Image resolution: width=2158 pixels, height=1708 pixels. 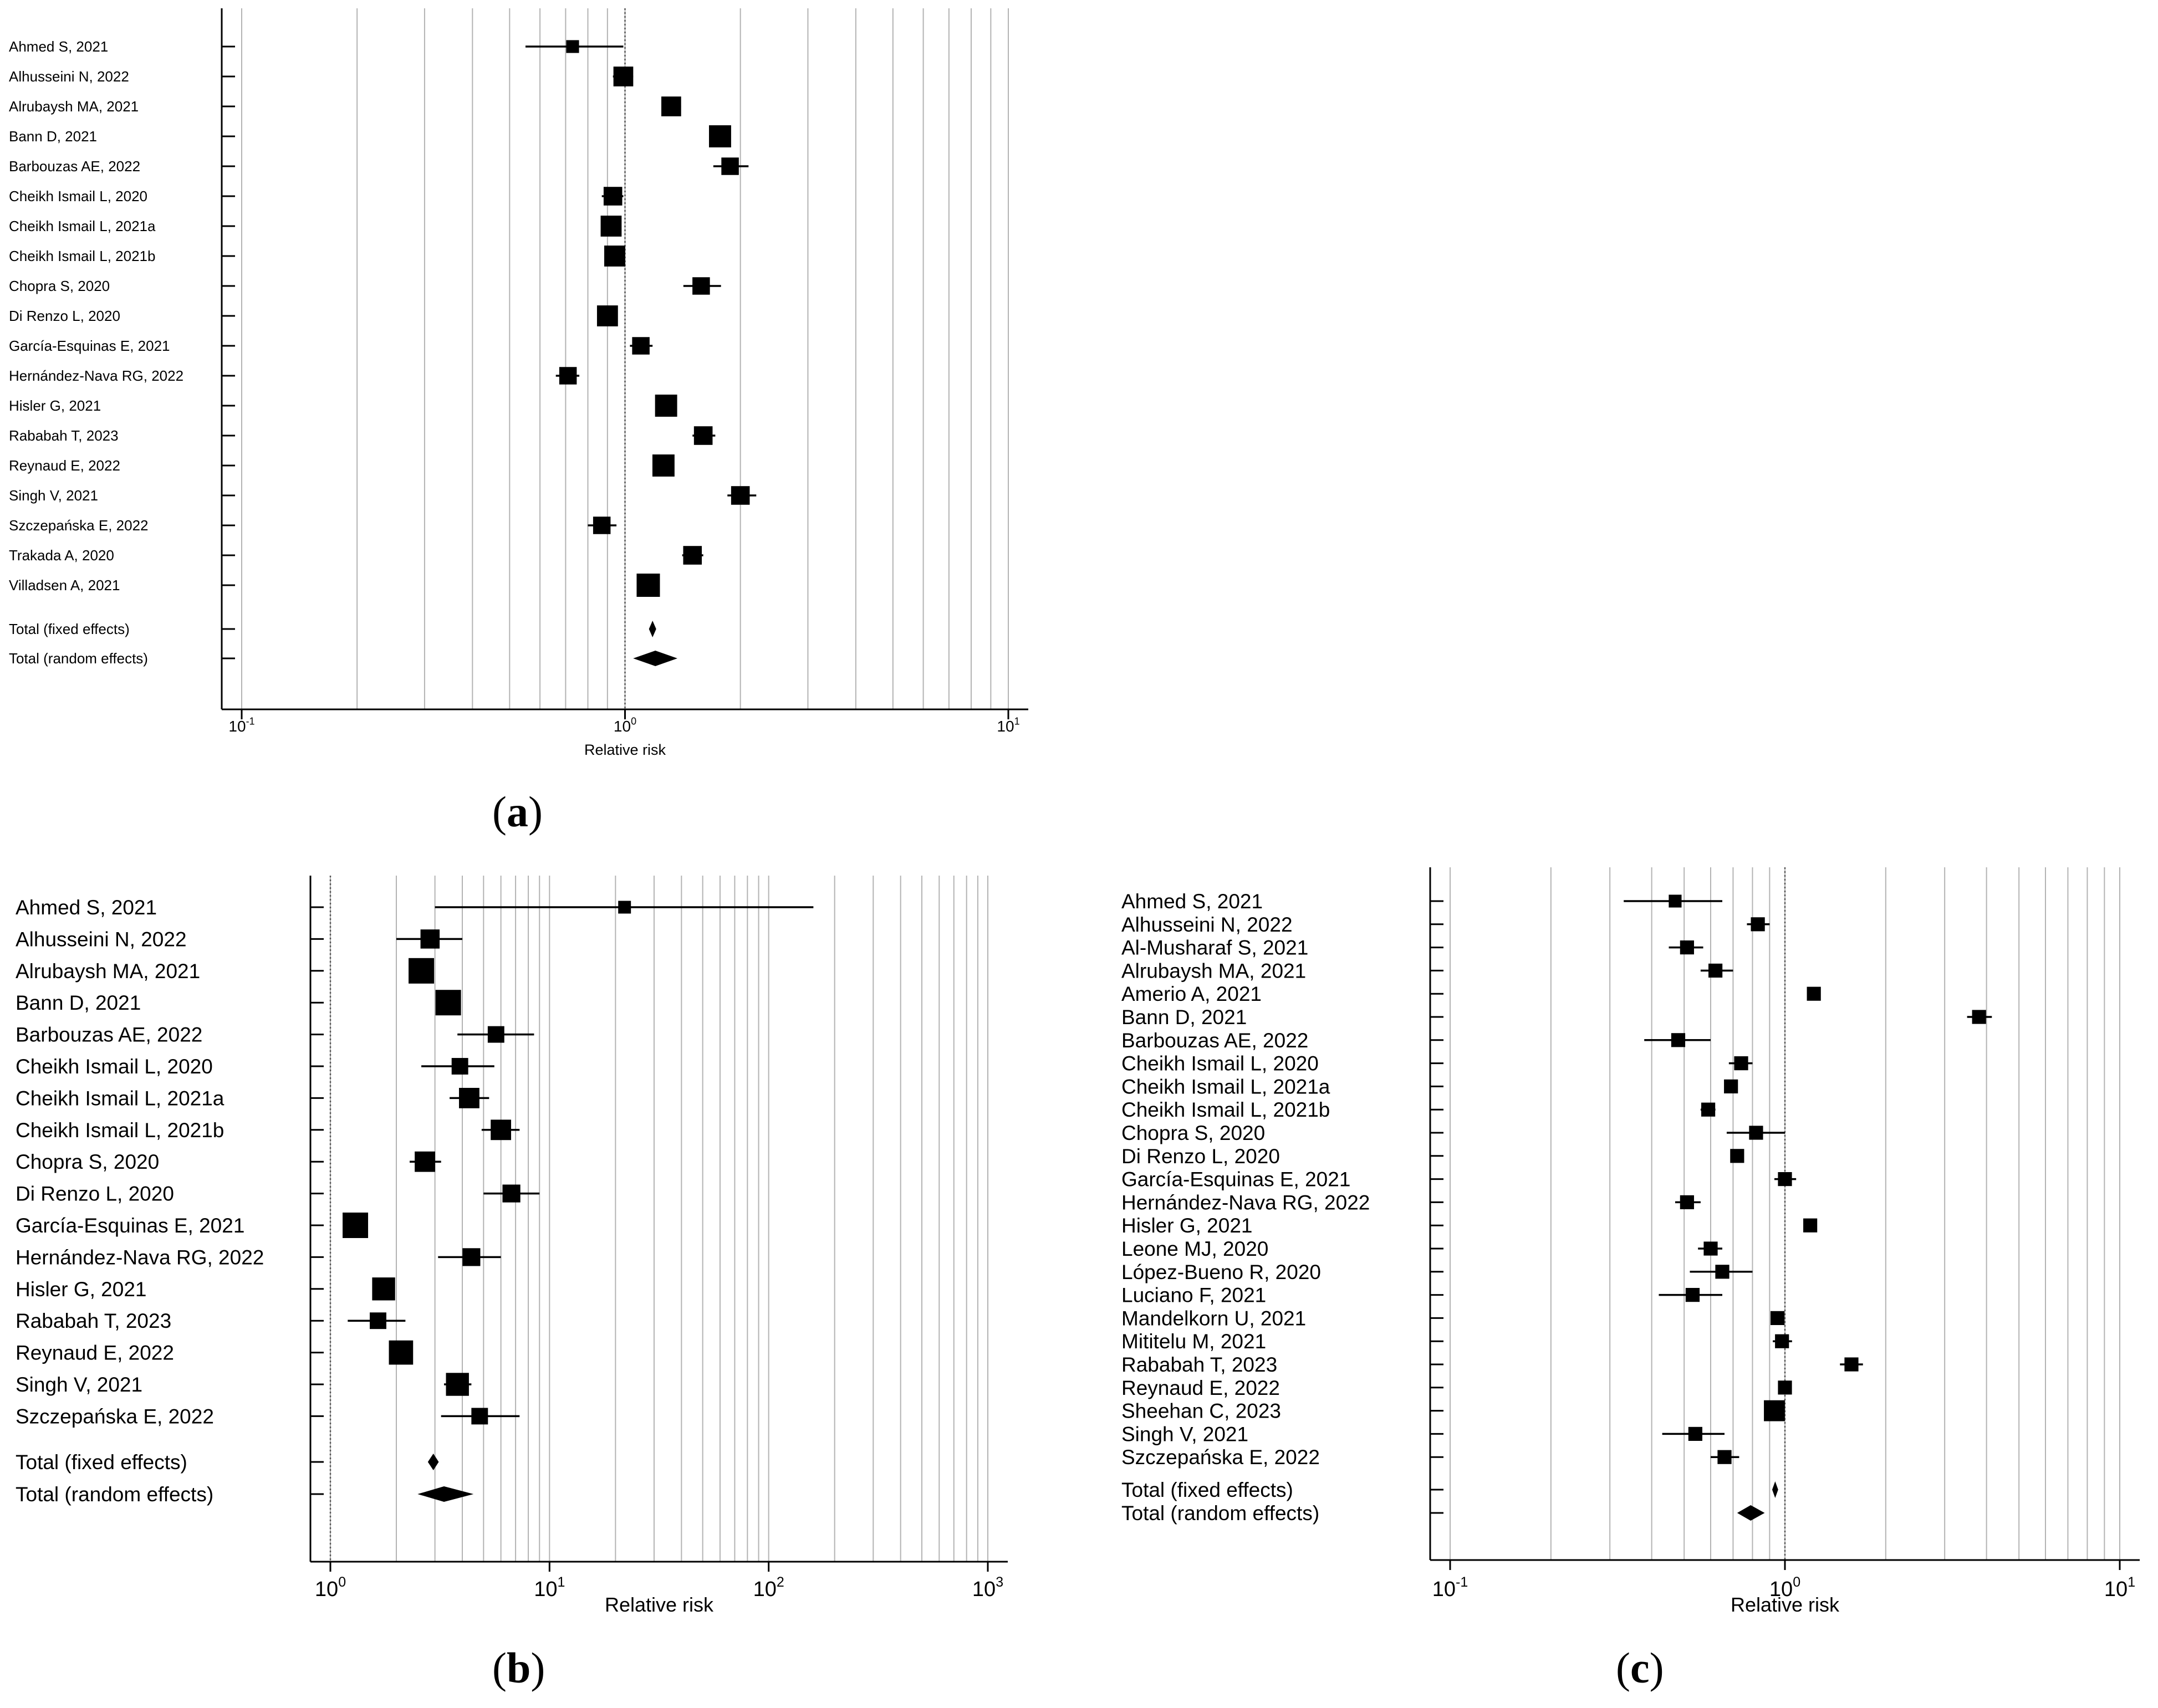 I want to click on study-label: Sheehan C, 2023, so click(x=1201, y=1411).